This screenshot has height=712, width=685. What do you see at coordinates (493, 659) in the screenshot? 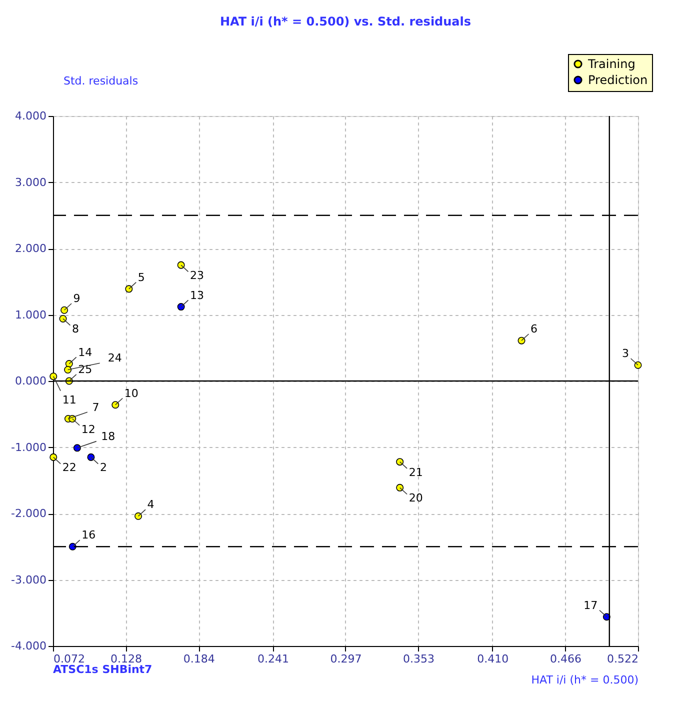
I see `x-tick-label: 0.410` at bounding box center [493, 659].